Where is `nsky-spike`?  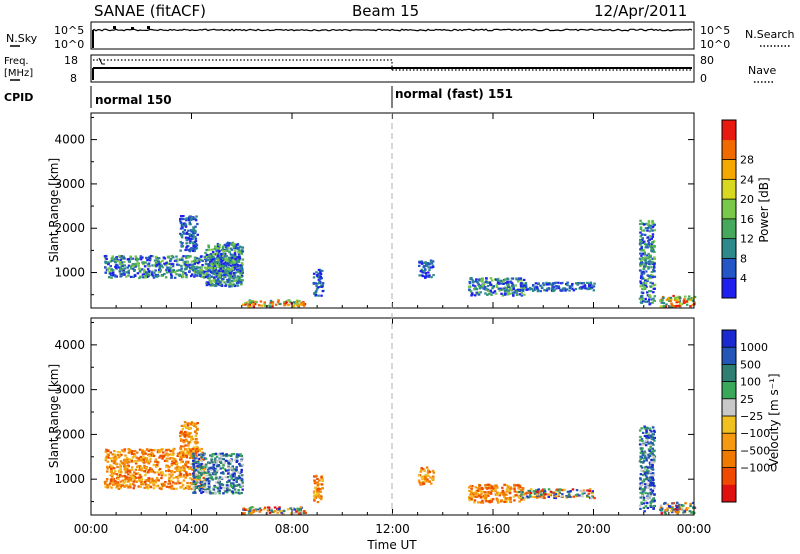
nsky-spike is located at coordinates (114, 27).